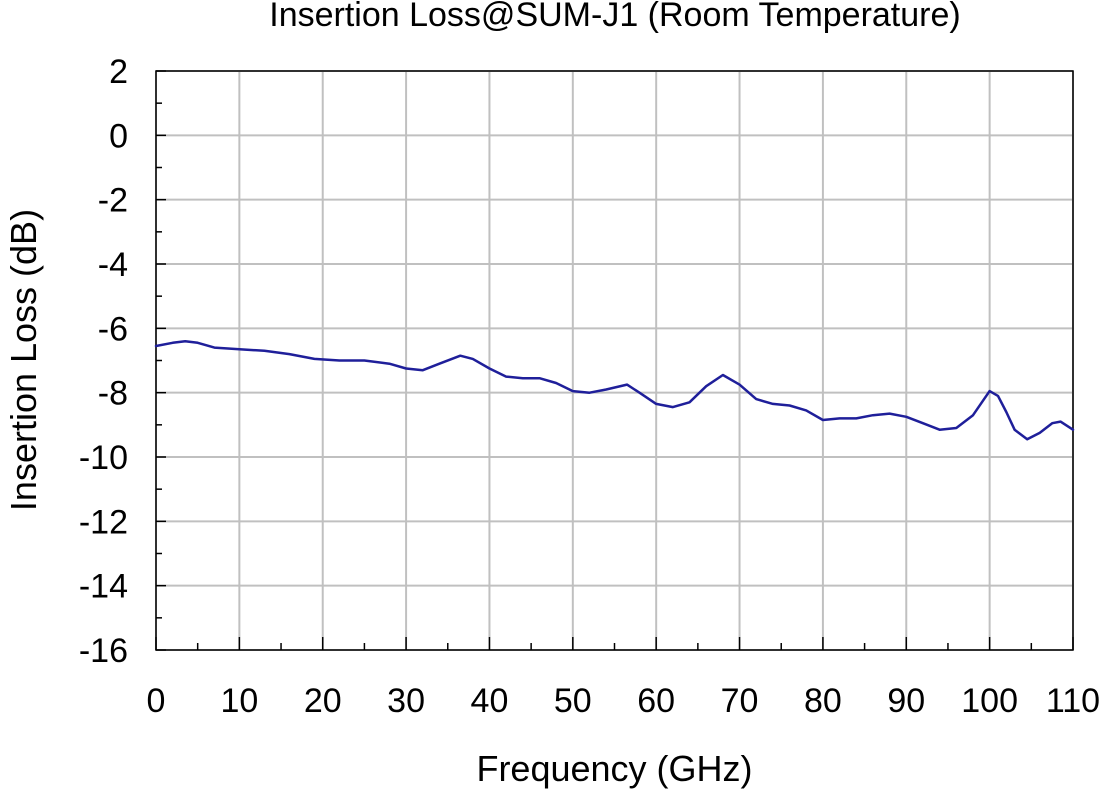 Image resolution: width=1107 pixels, height=796 pixels. I want to click on y-tick-labels: 2 0 -2 -4 -6 -8 -10 -12 -14 -16, so click(103, 361).